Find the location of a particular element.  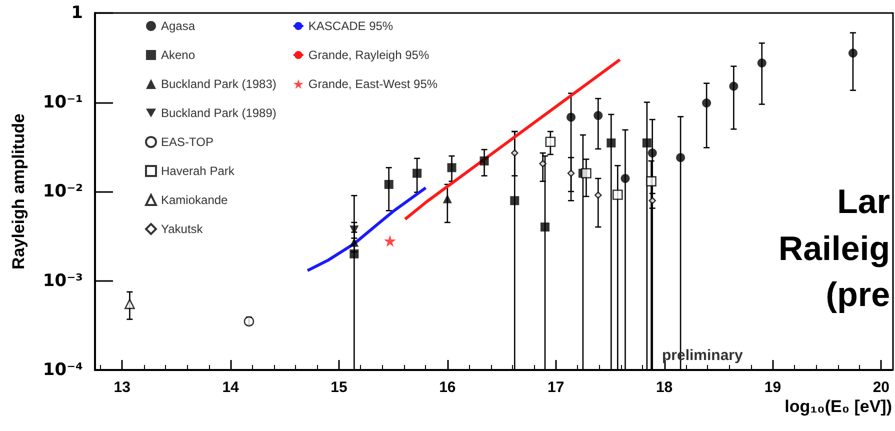

legend-label: Kamiokande is located at coordinates (194, 200).